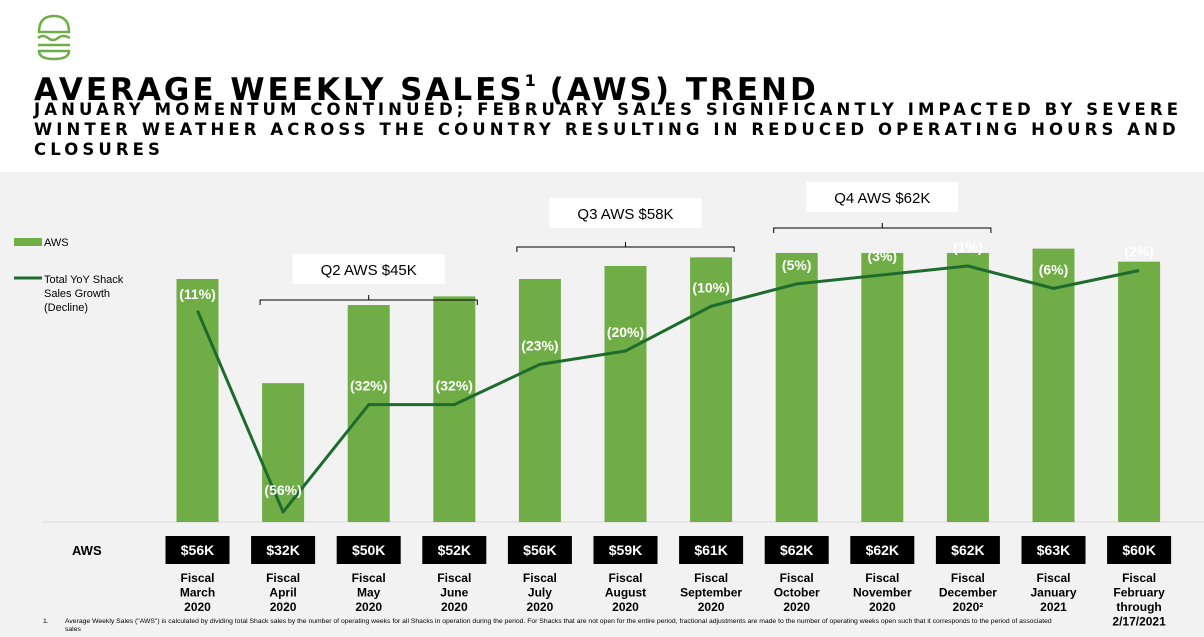 The image size is (1204, 637). I want to click on quarter-label: Q2 AWS $45K, so click(369, 270).